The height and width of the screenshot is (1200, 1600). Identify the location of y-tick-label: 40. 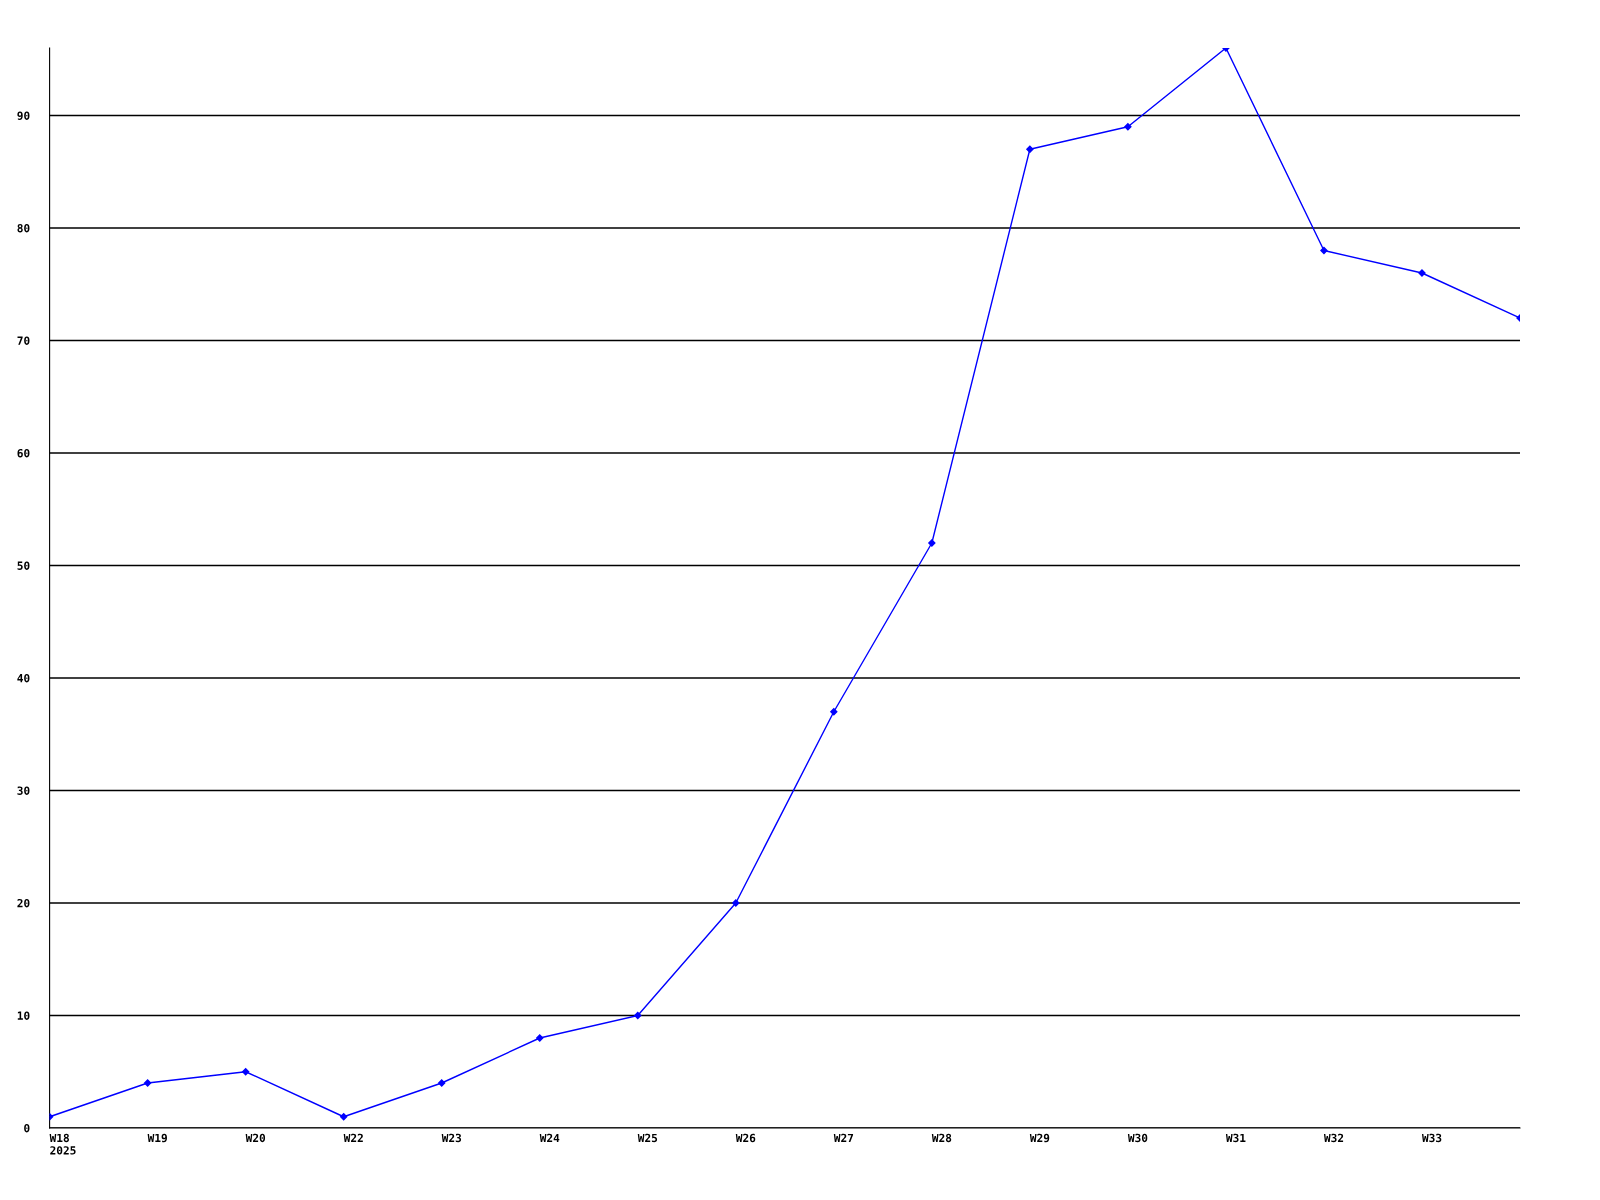
(23, 678).